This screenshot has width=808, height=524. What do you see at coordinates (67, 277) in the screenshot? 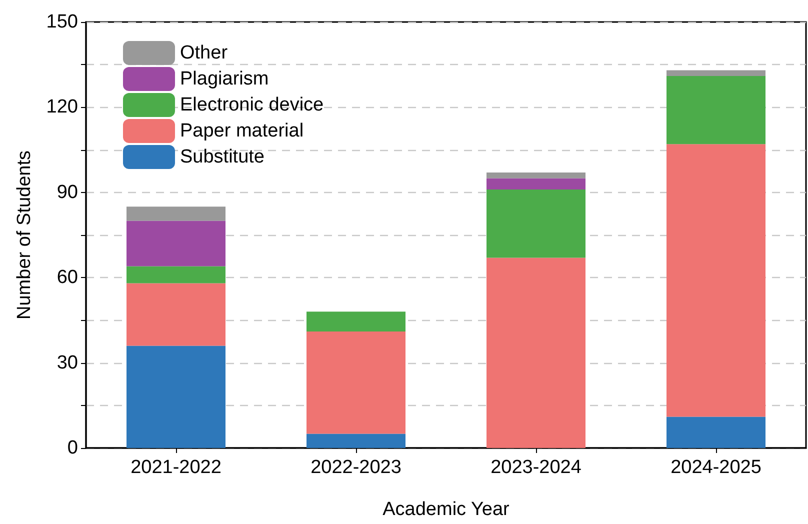
I see `y-tick-label: 60` at bounding box center [67, 277].